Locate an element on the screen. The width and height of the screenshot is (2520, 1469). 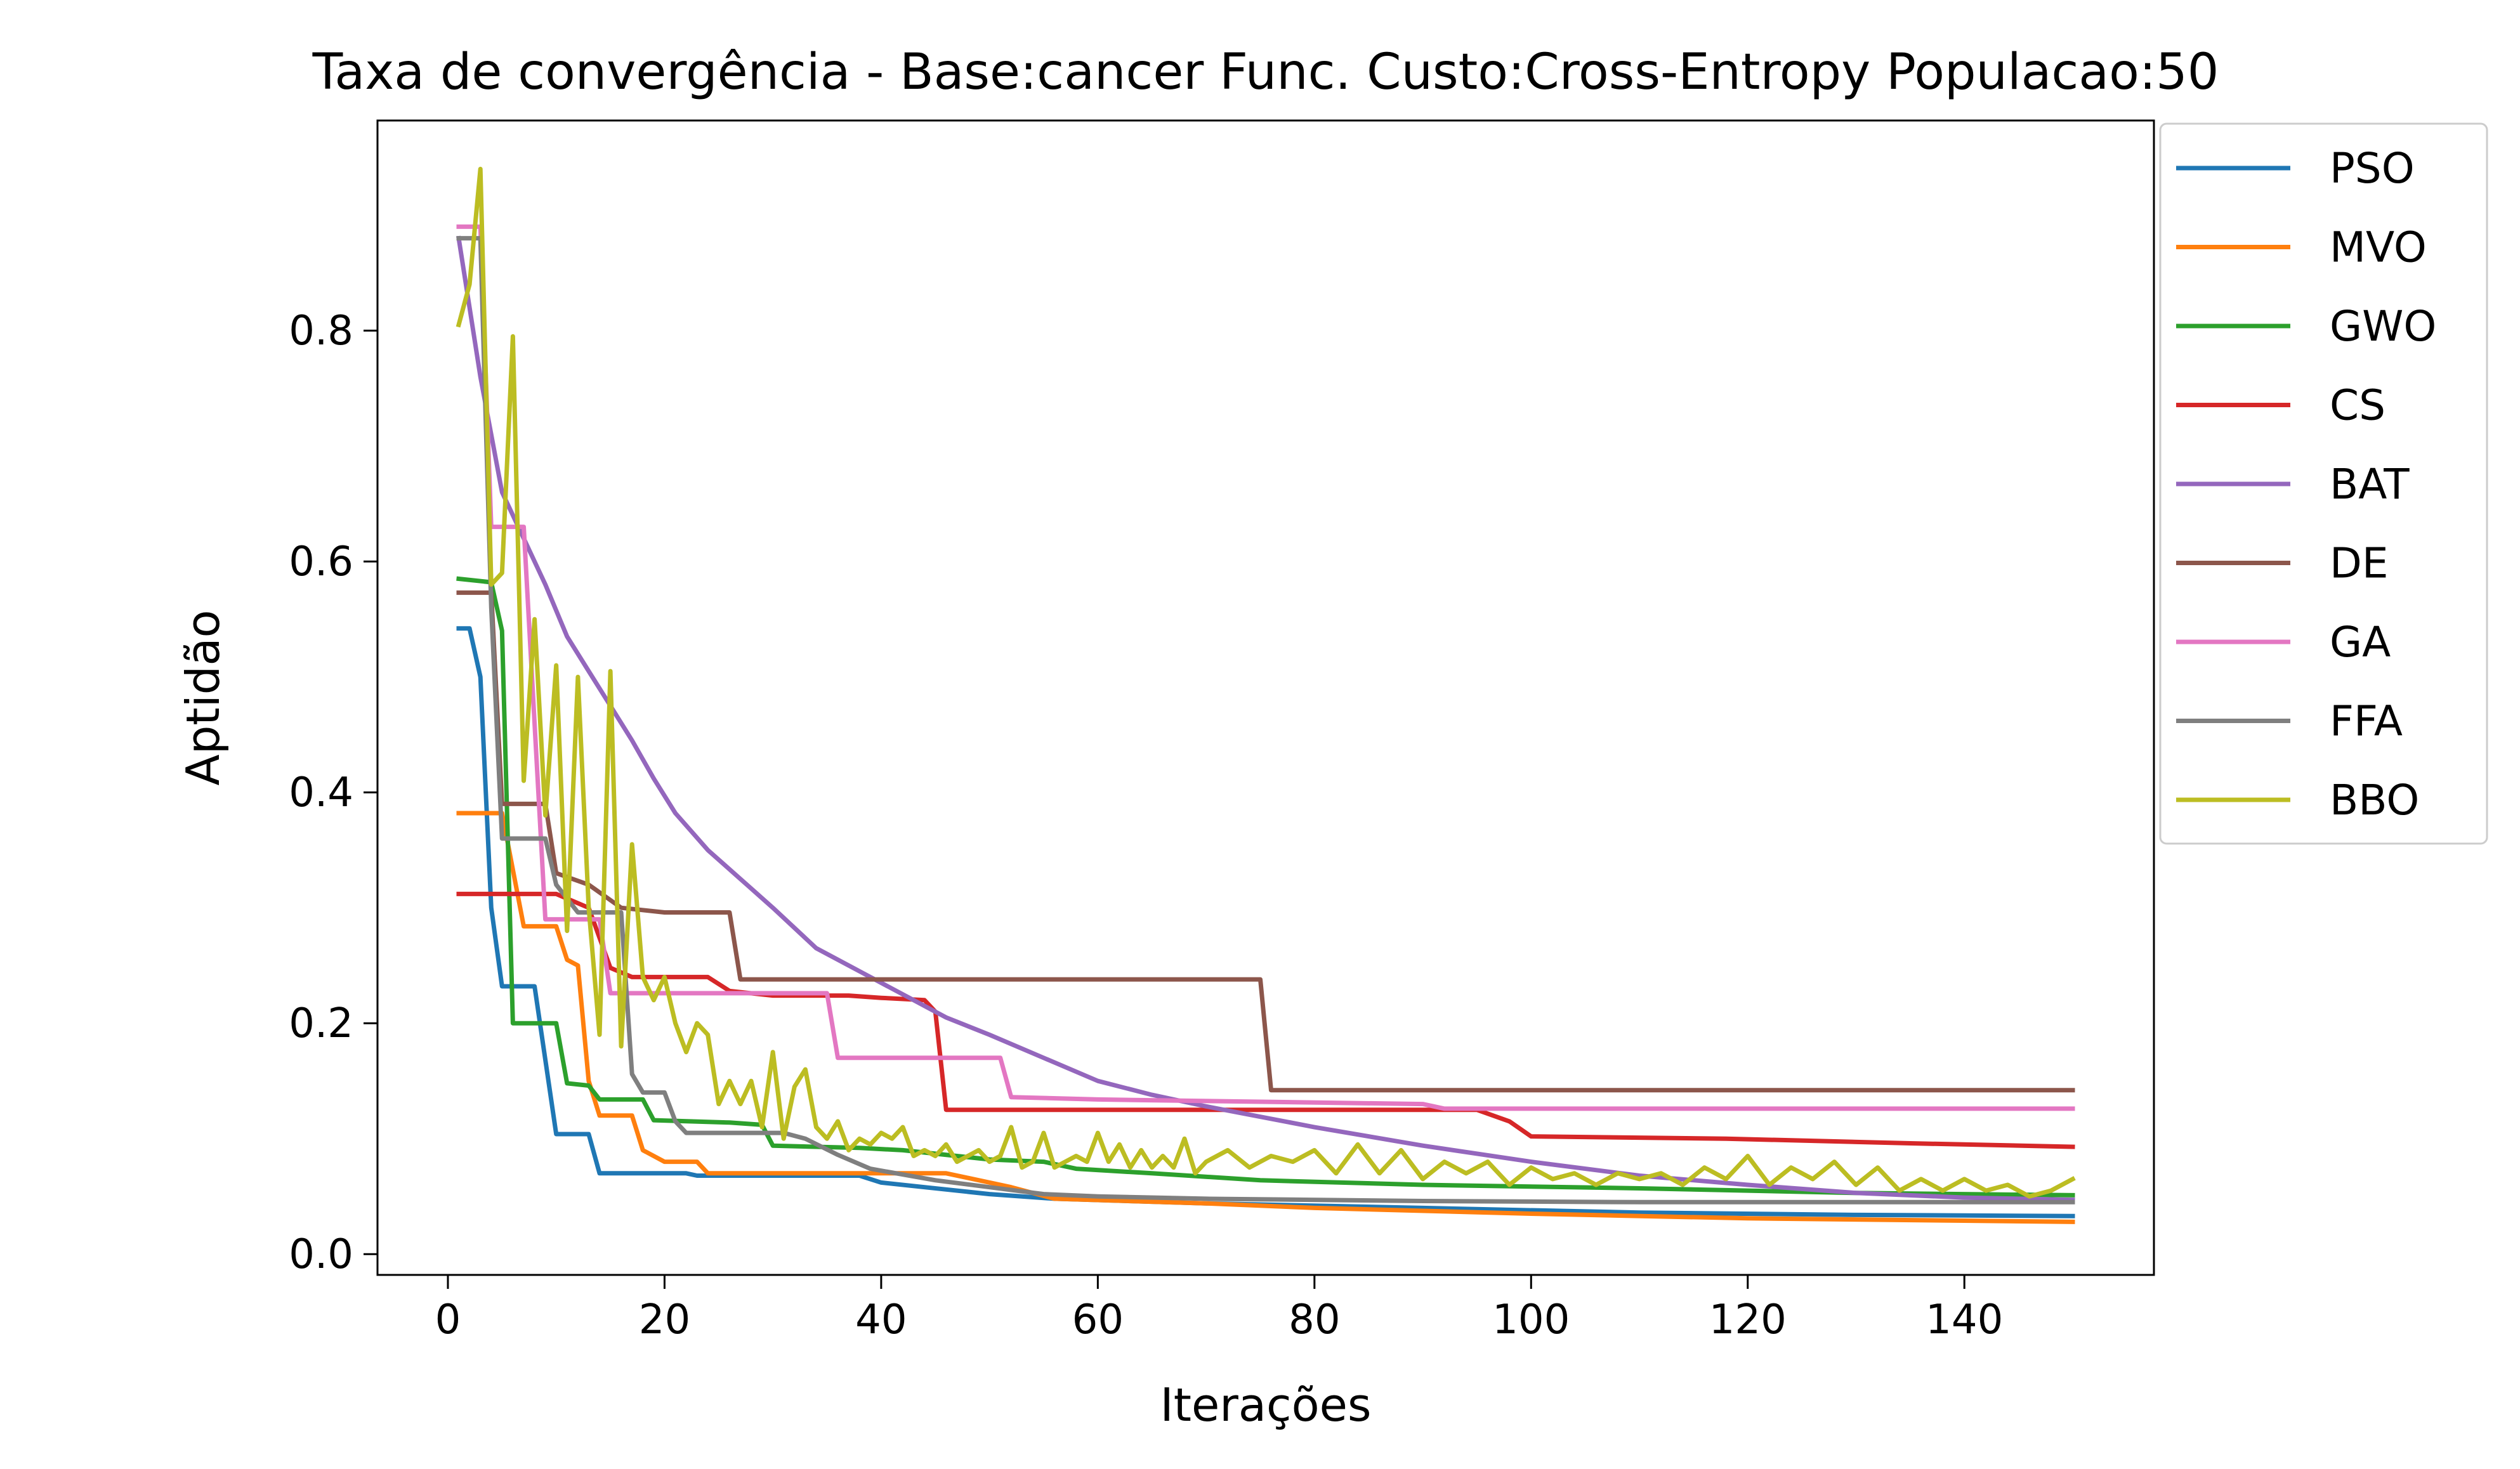
x-tick-label: 20 is located at coordinates (664, 1319).